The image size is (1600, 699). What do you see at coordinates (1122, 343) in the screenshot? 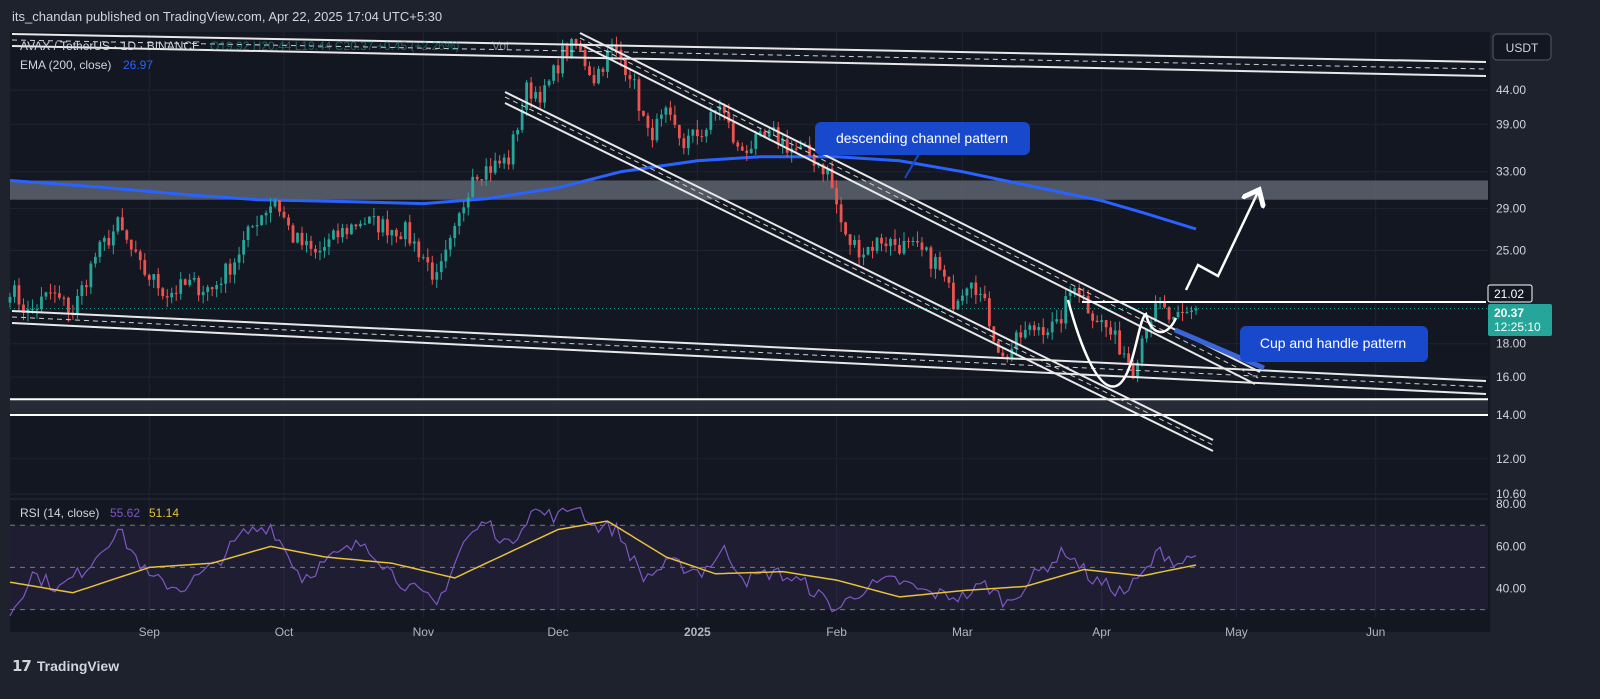
I see `cup-curve` at bounding box center [1122, 343].